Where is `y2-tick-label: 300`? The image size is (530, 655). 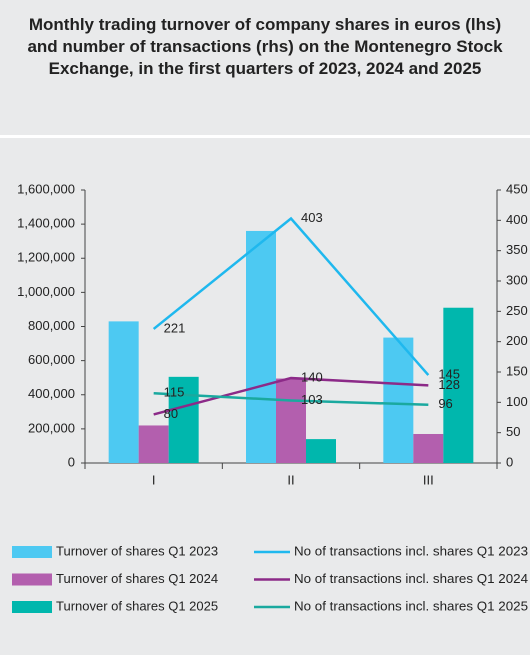
y2-tick-label: 300 is located at coordinates (517, 279).